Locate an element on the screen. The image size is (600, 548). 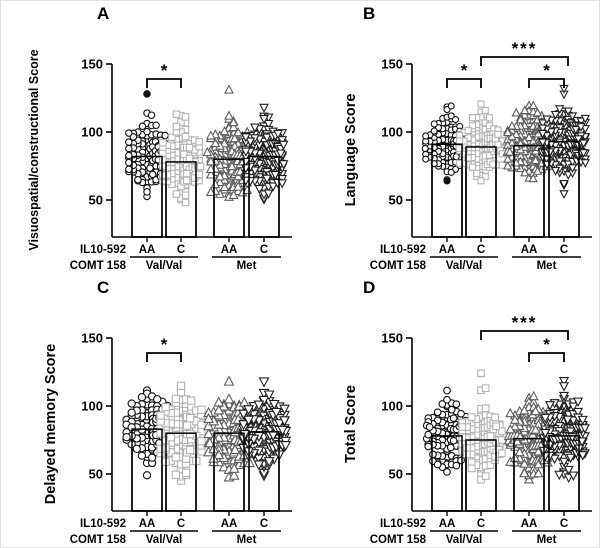
panel-letter-a: A is located at coordinates (103, 13).